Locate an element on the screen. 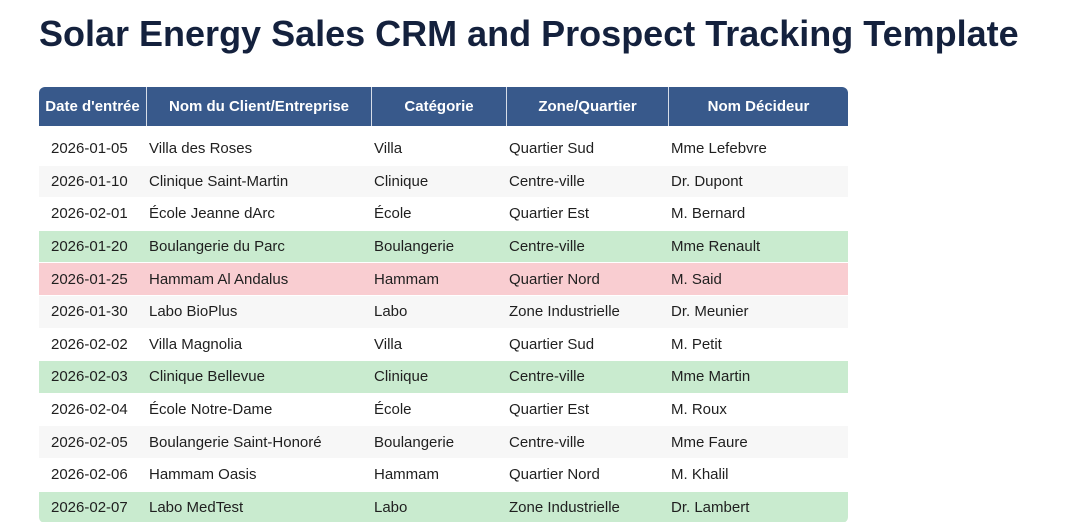 This screenshot has height=522, width=1069. cell-decider-name: M. Khalil is located at coordinates (758, 474).